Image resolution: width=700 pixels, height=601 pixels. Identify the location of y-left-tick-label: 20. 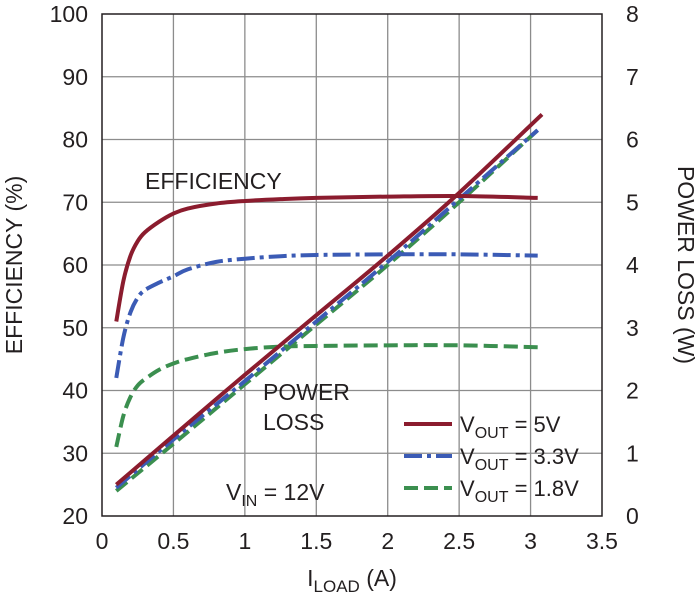
(75, 516).